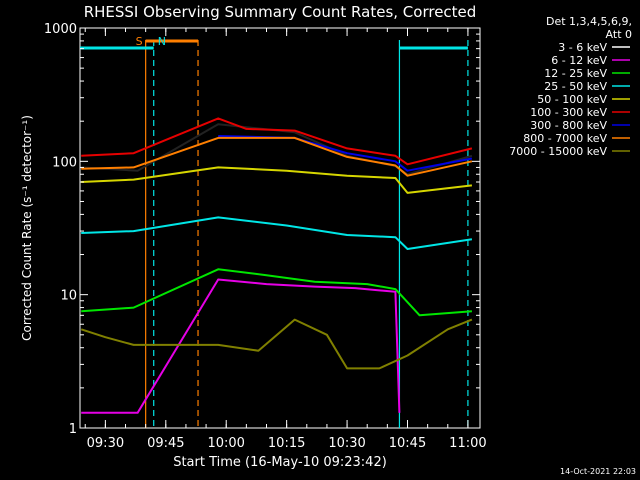 This screenshot has width=640, height=480. What do you see at coordinates (579, 60) in the screenshot?
I see `legend-label: 6 - 12 keV` at bounding box center [579, 60].